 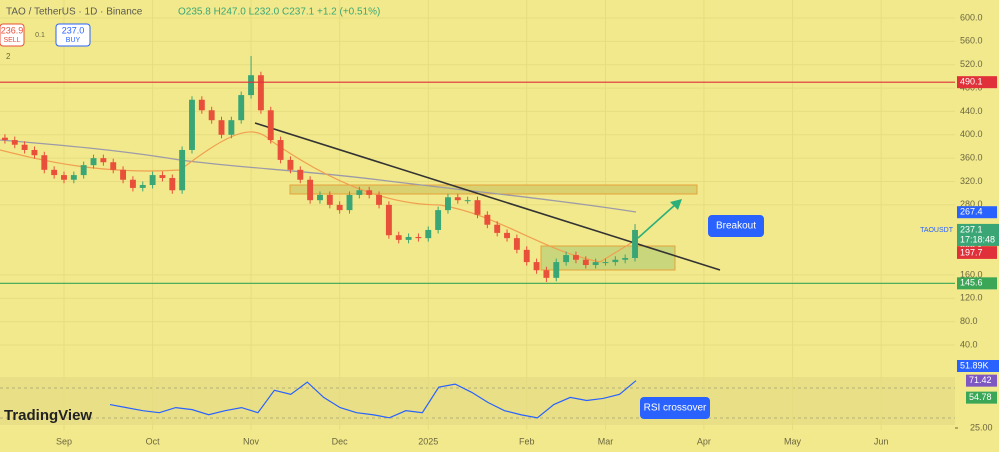 I want to click on x-tick-label: Oct, so click(x=153, y=441).